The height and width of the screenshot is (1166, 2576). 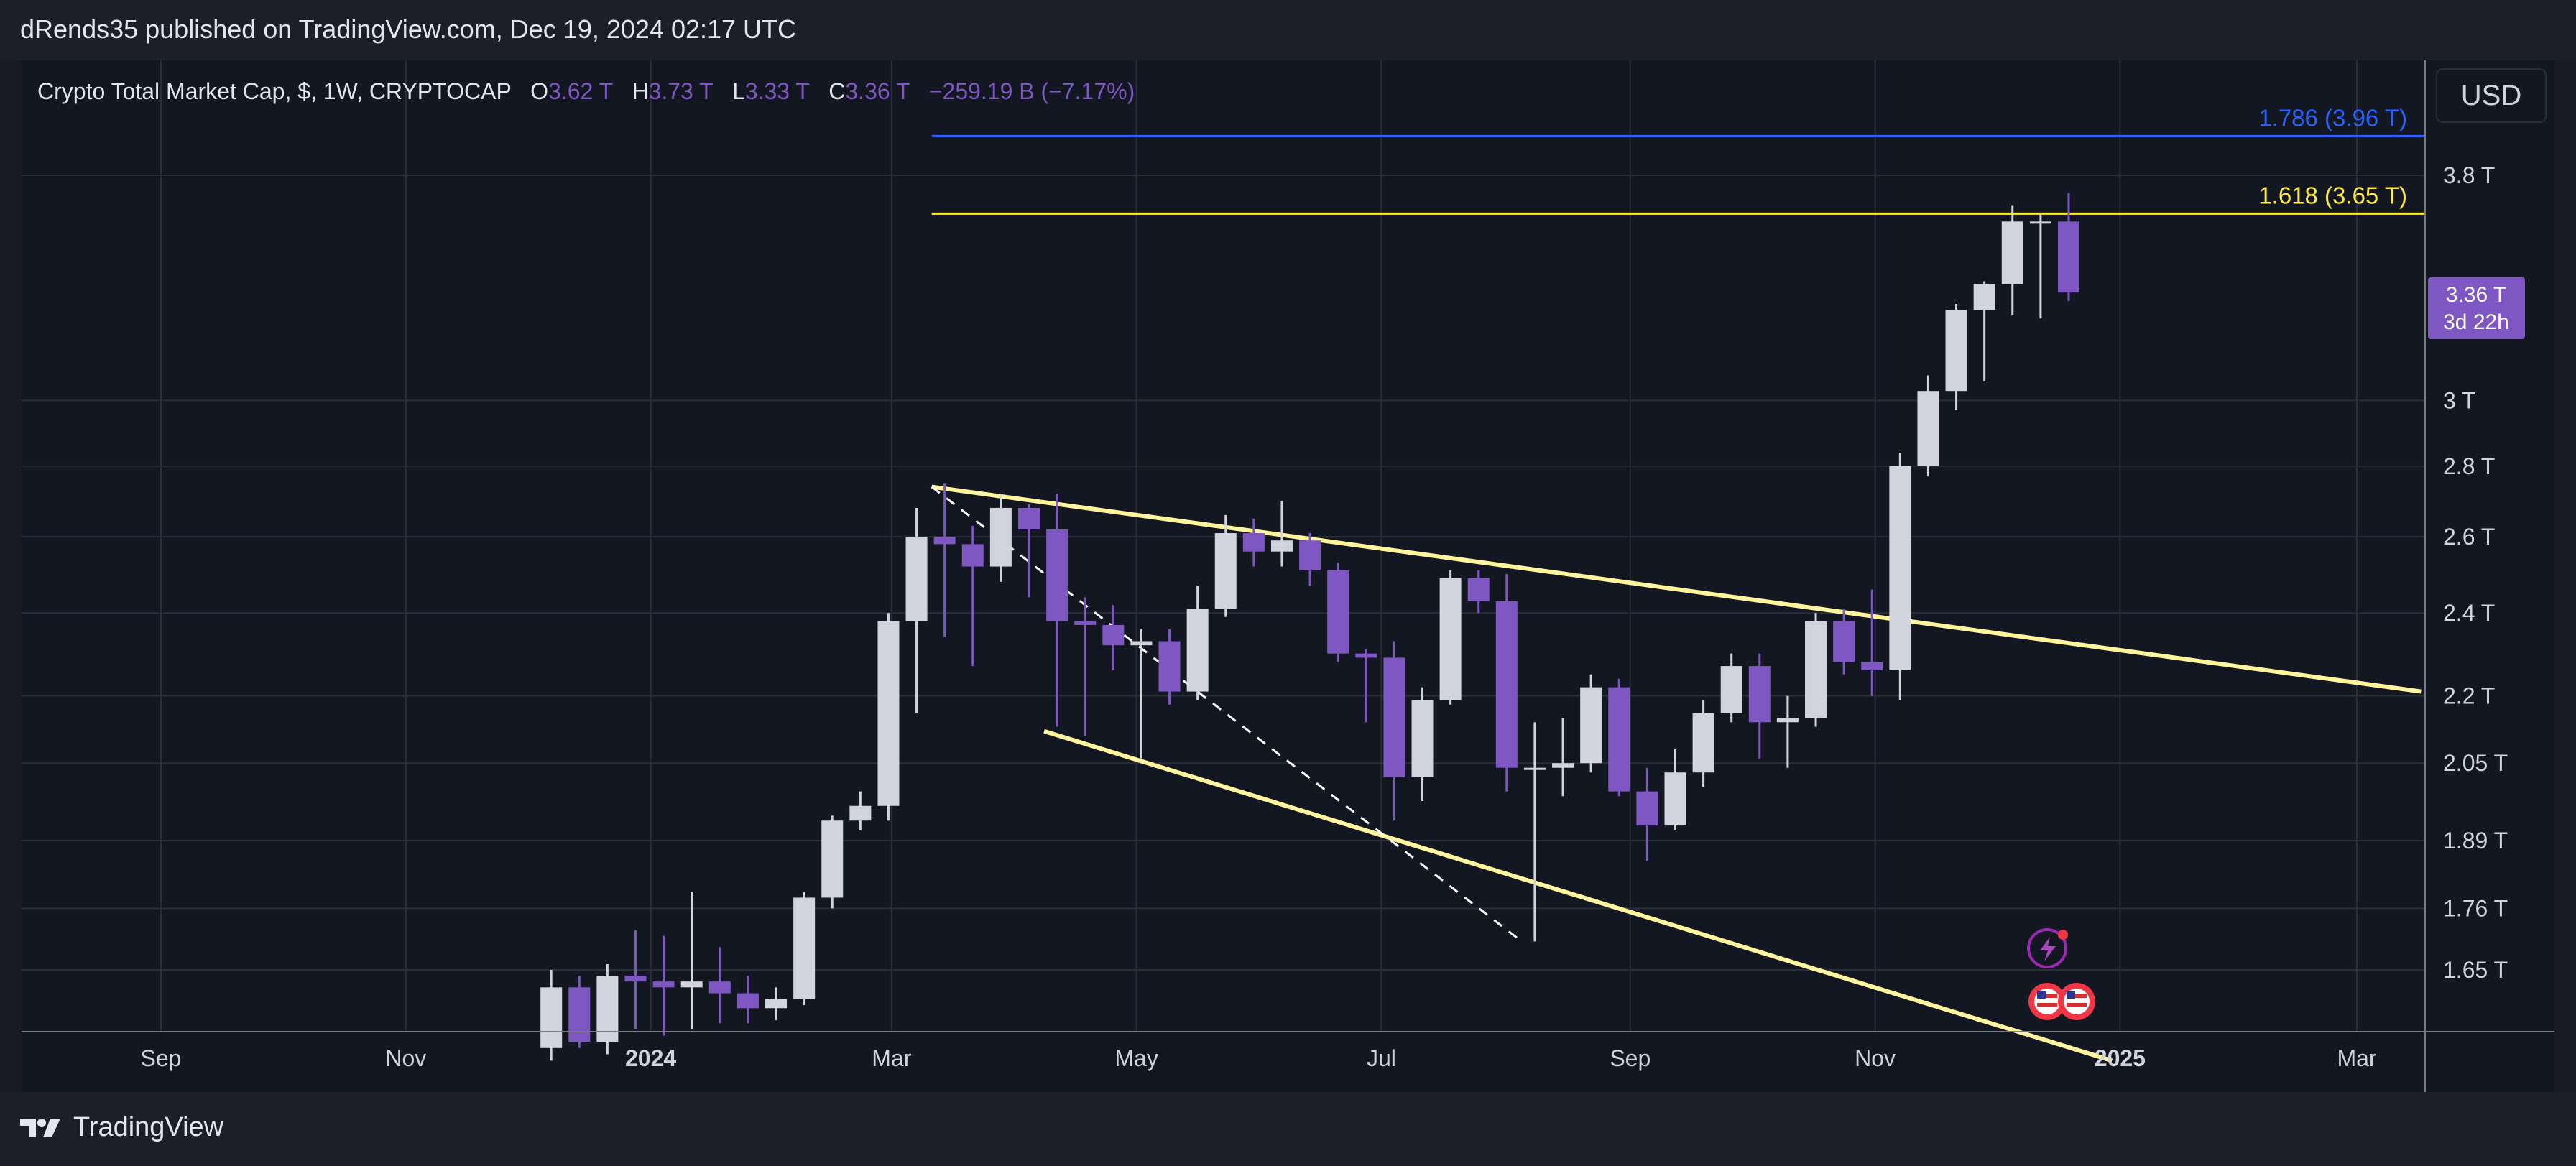 What do you see at coordinates (878, 91) in the screenshot?
I see `legend-close: 3.36 T` at bounding box center [878, 91].